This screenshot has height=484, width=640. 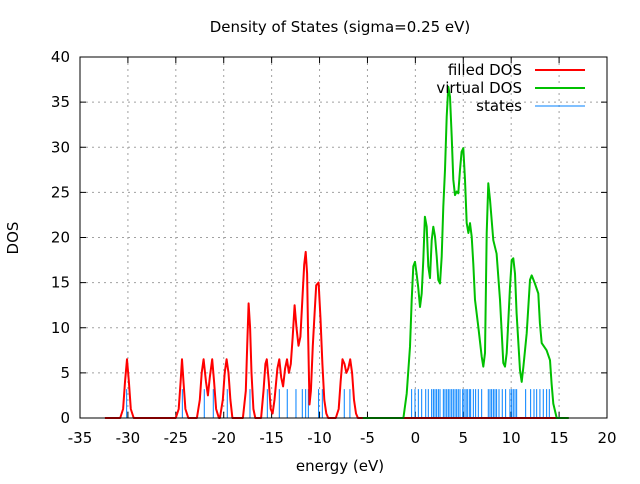 I want to click on legend-label: filled DOS, so click(x=485, y=70).